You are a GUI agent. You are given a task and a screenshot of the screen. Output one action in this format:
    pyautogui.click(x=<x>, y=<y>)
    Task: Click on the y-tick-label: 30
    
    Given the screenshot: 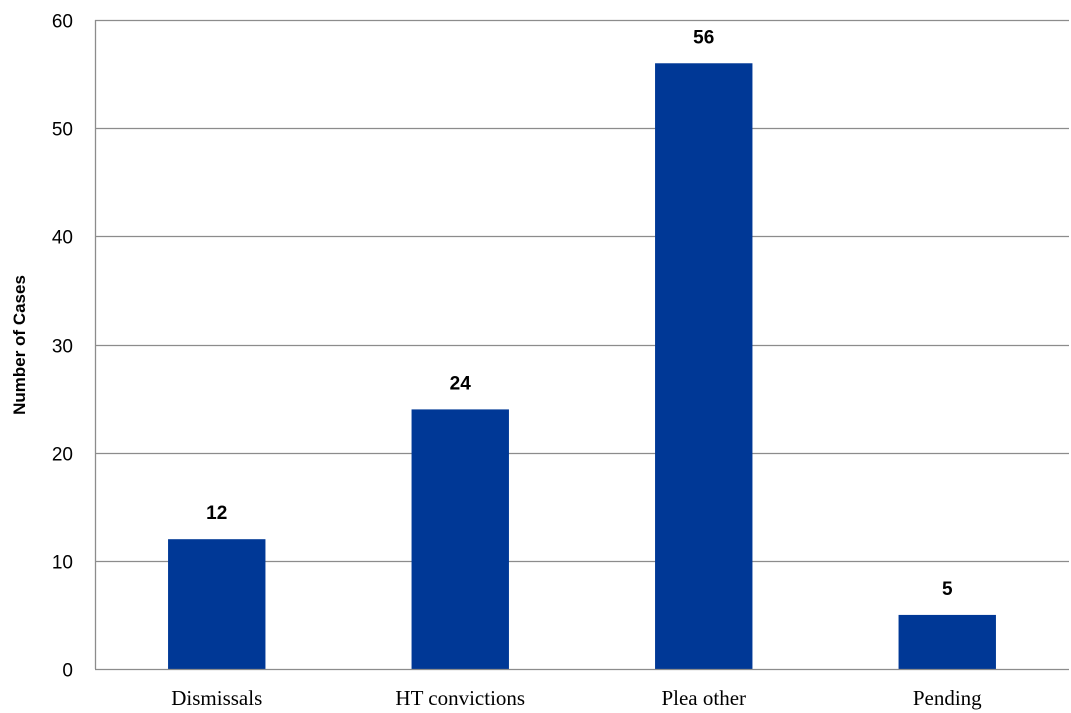 What is the action you would take?
    pyautogui.click(x=62, y=347)
    